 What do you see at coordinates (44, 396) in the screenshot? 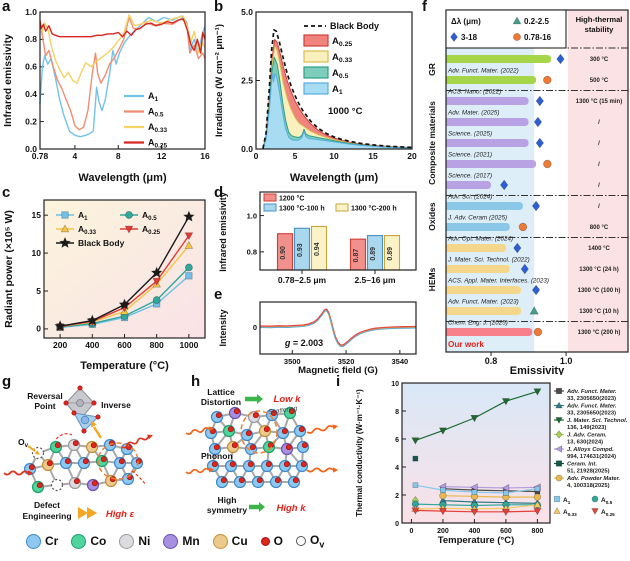
I see `label-reversal-point: Reversal` at bounding box center [44, 396].